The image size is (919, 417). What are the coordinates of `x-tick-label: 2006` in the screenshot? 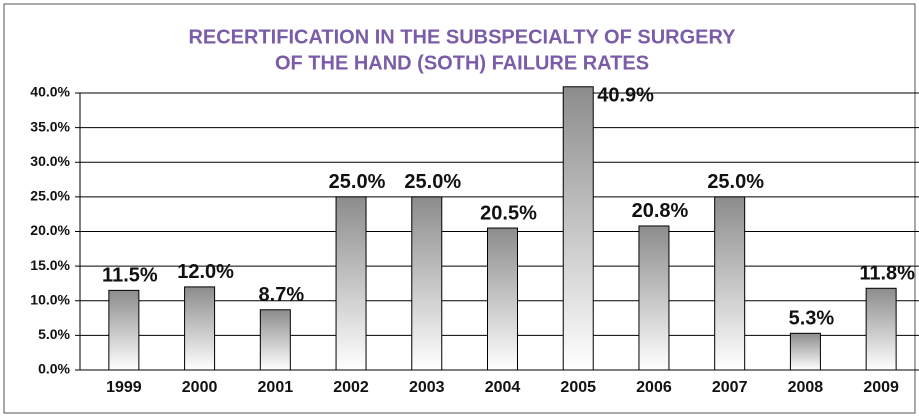 It's located at (654, 387).